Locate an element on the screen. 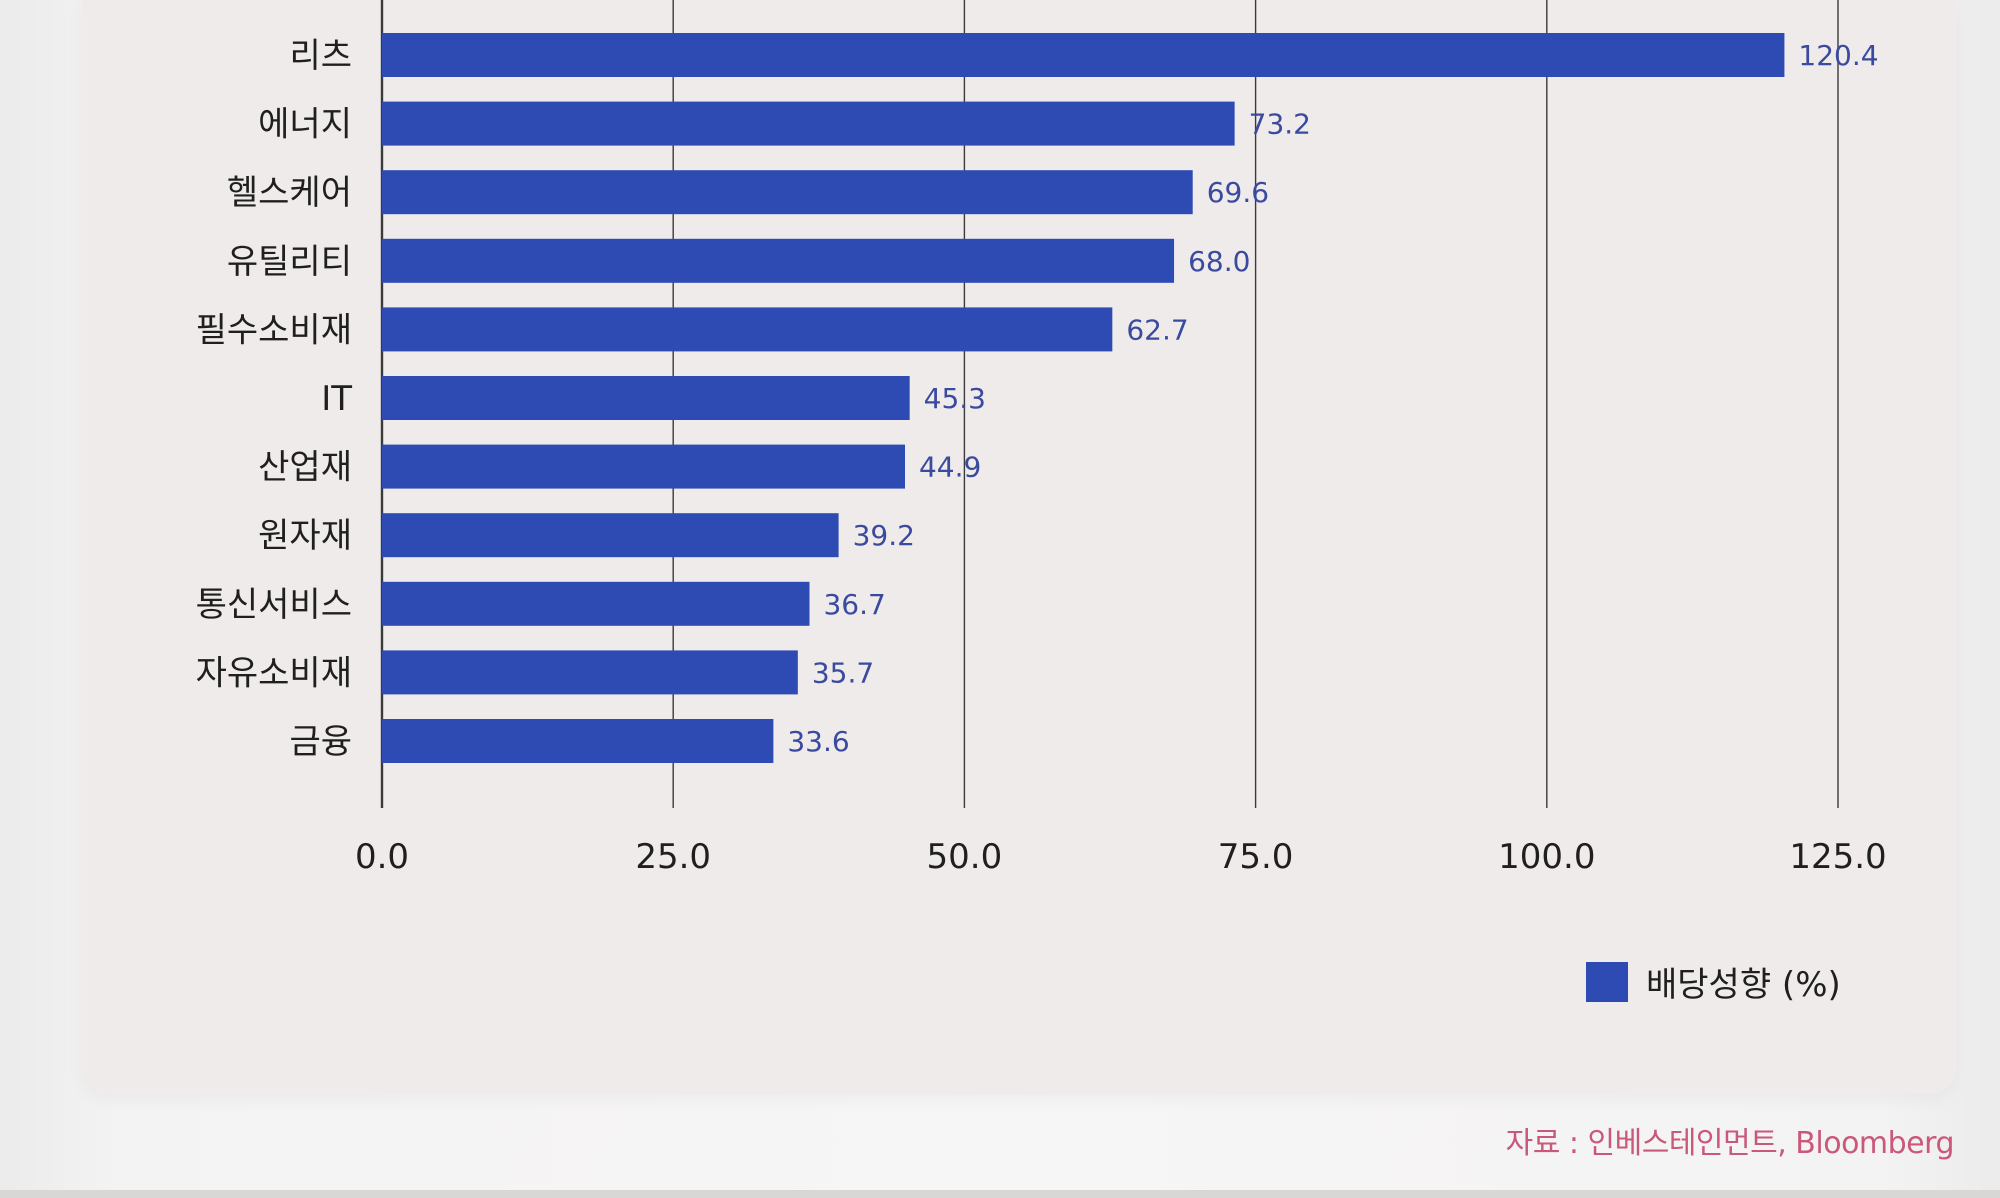 The image size is (2000, 1198). category-label: 금융 is located at coordinates (320, 742).